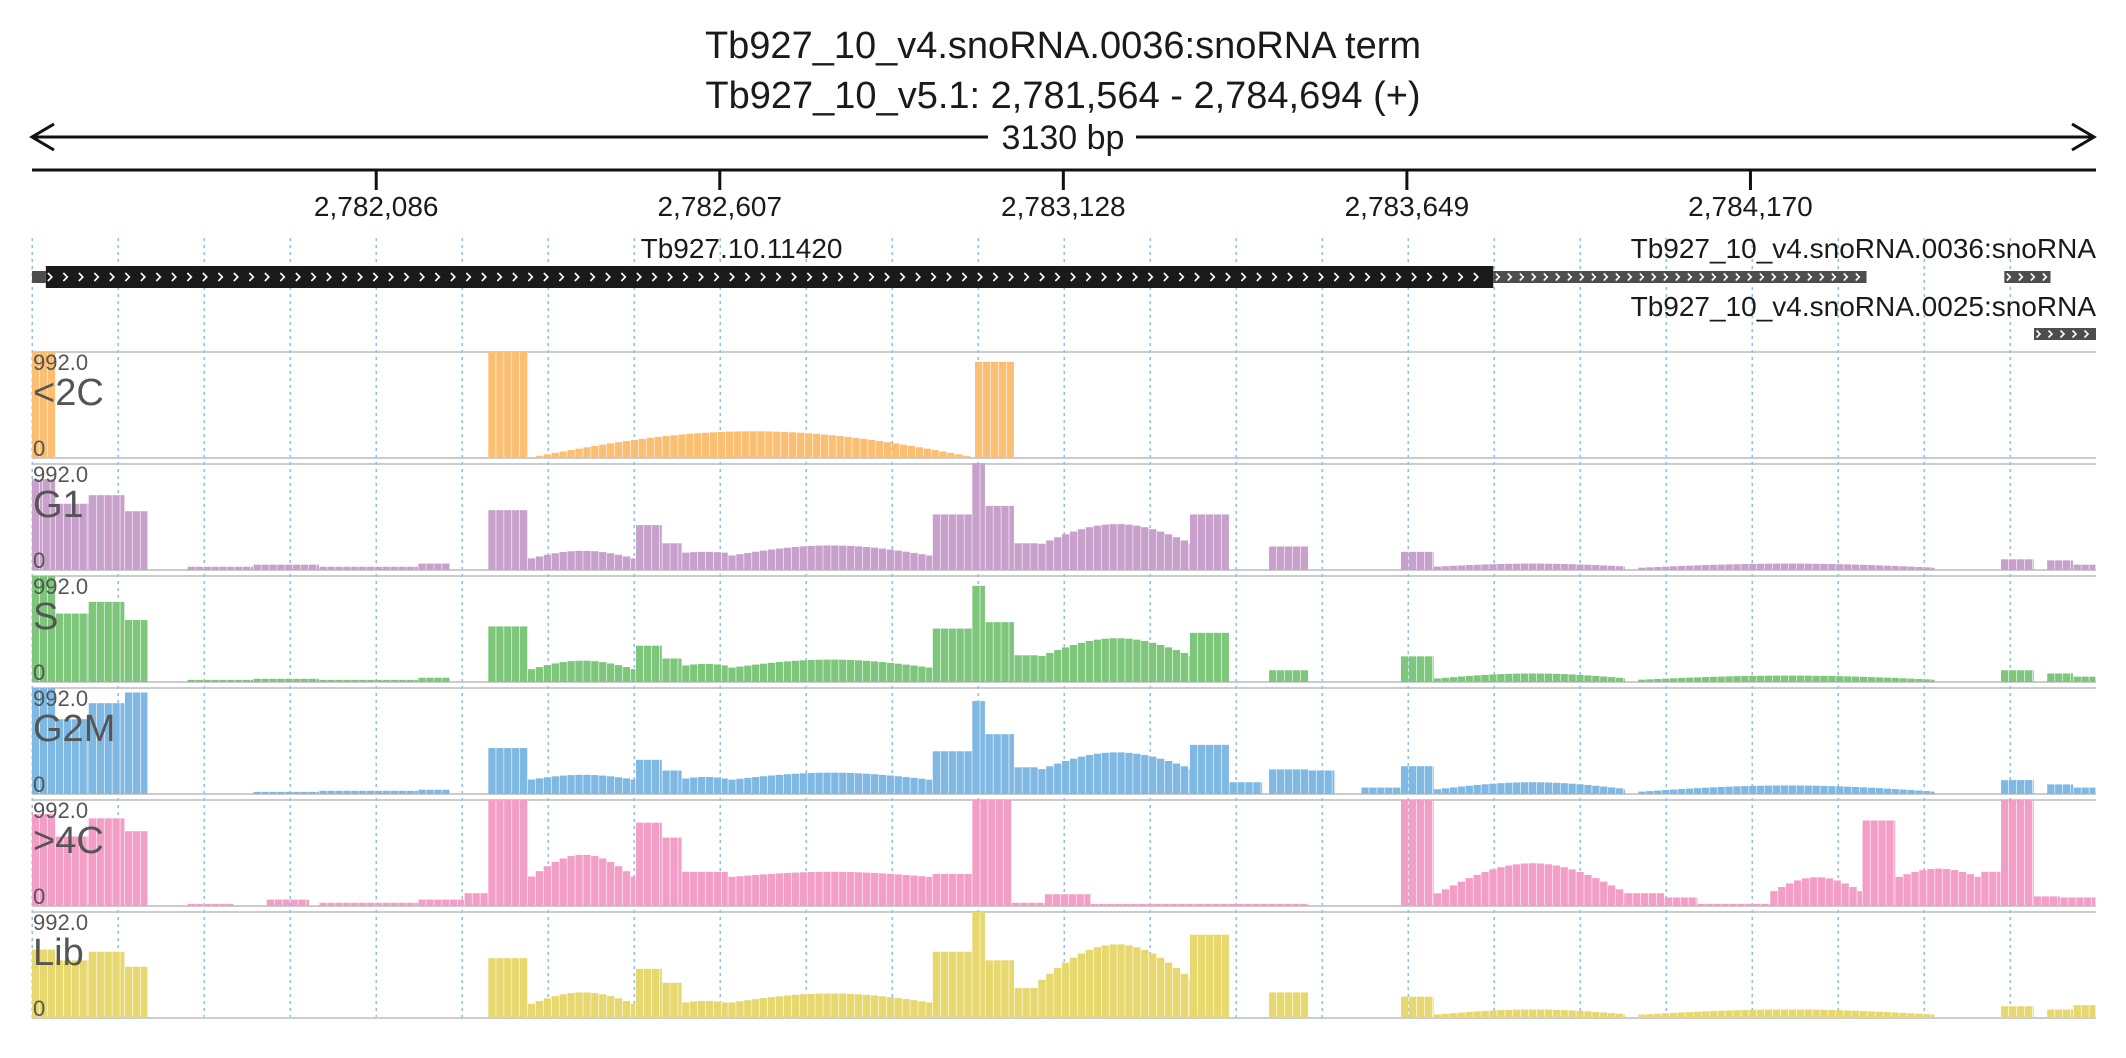  Describe the element at coordinates (1794, 258) in the screenshot. I see `gene-feature: Tb927_10_v4.snoRNA.0036:snoRNA` at that location.